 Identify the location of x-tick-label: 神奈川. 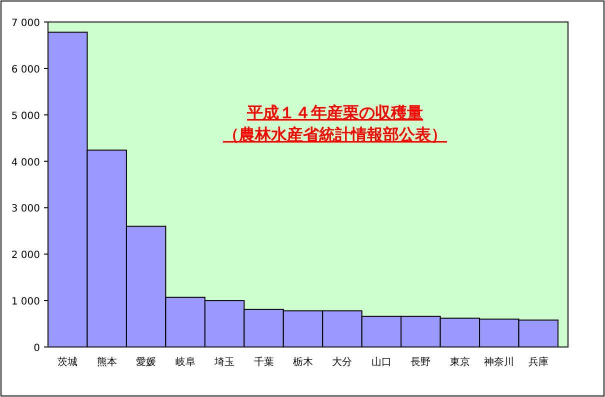
(499, 362).